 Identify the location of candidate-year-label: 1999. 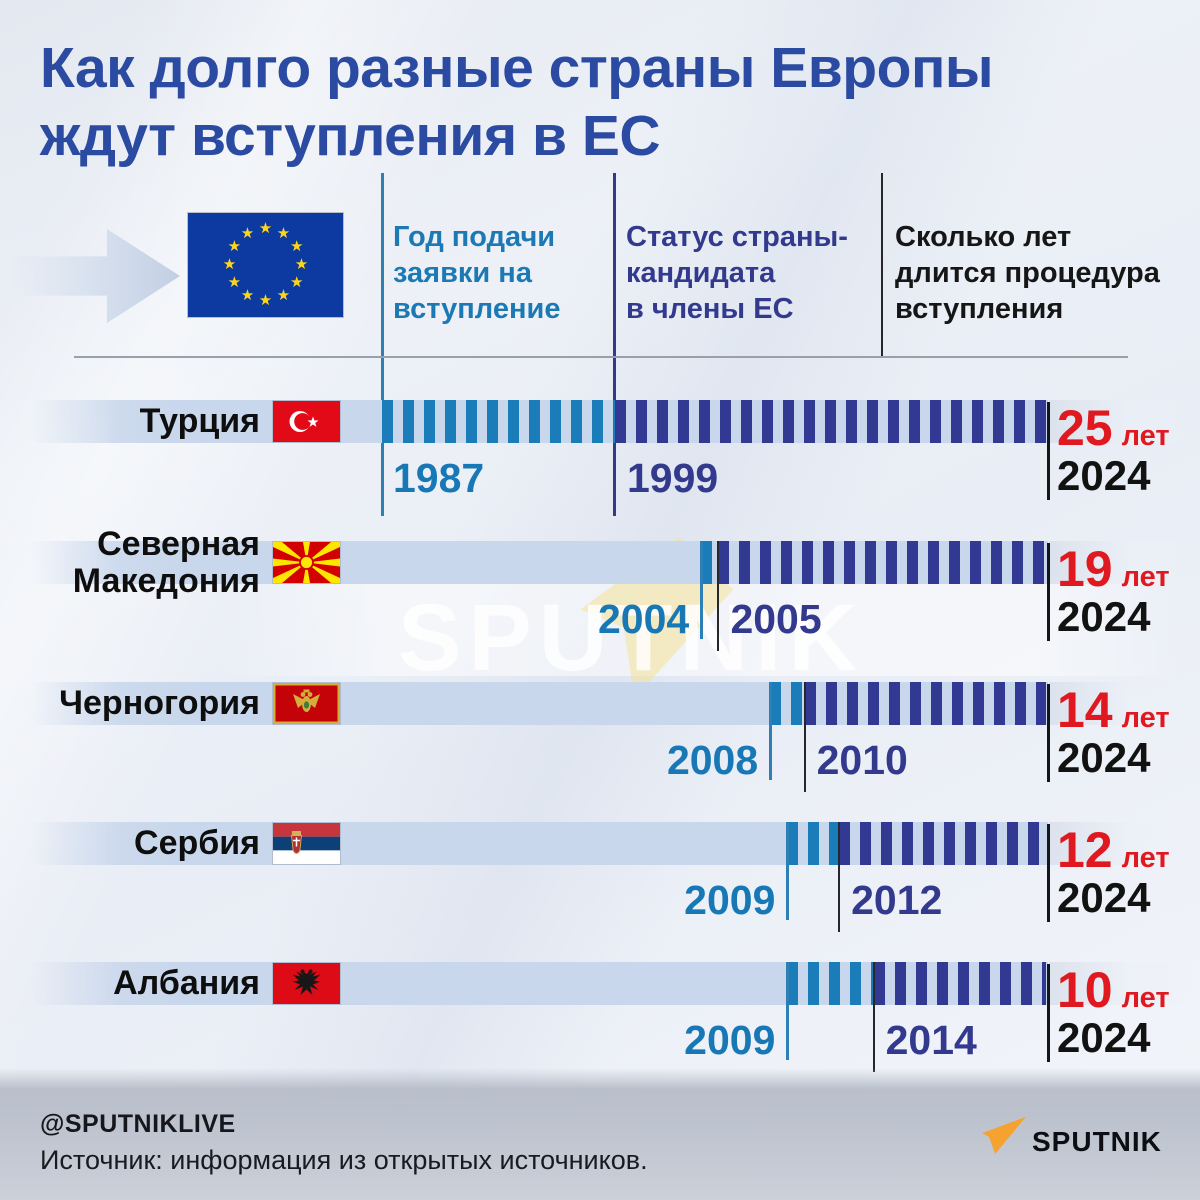
(673, 478).